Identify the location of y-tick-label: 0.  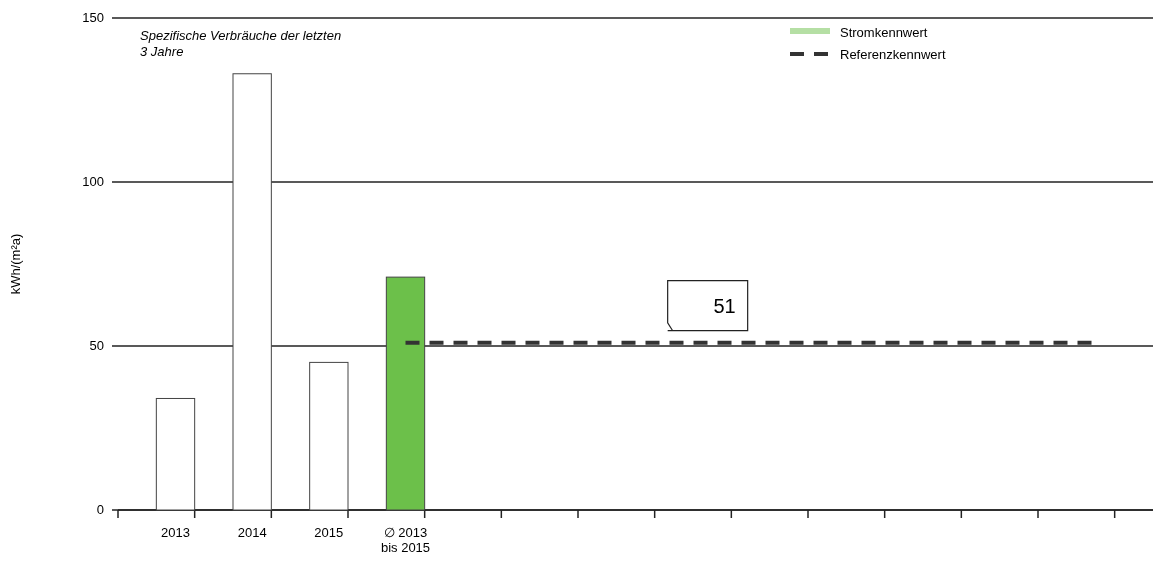
(100, 509).